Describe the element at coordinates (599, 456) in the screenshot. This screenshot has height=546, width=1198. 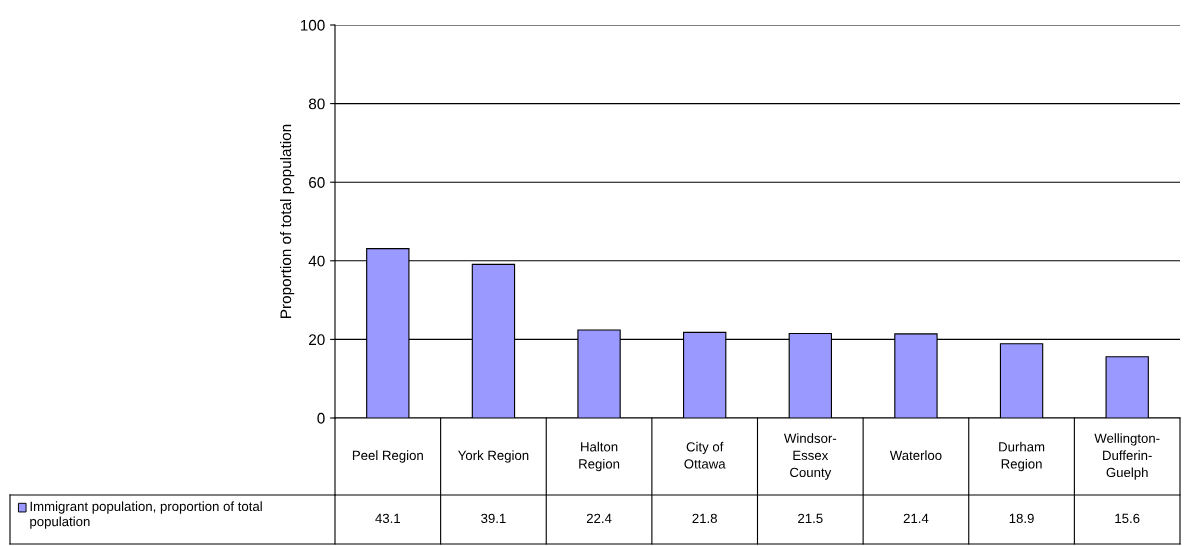
I see `x-tick-label: Halton Region` at that location.